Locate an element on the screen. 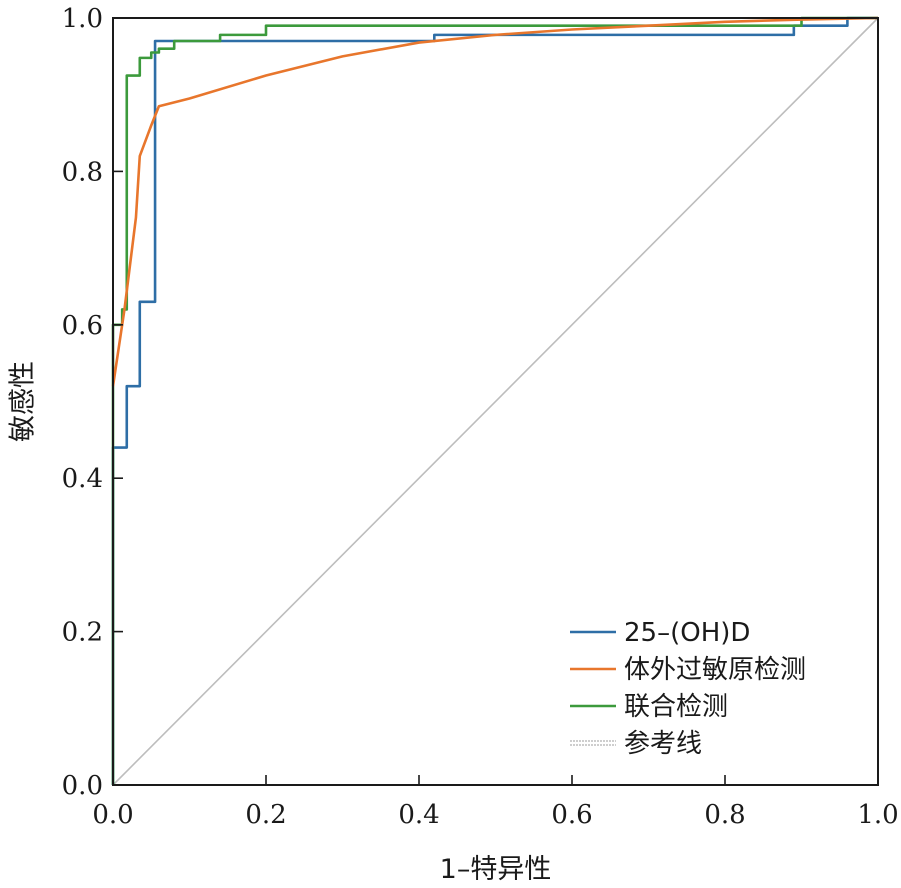 This screenshot has height=888, width=901. legend-label: 体外过敏原检测 is located at coordinates (715, 670).